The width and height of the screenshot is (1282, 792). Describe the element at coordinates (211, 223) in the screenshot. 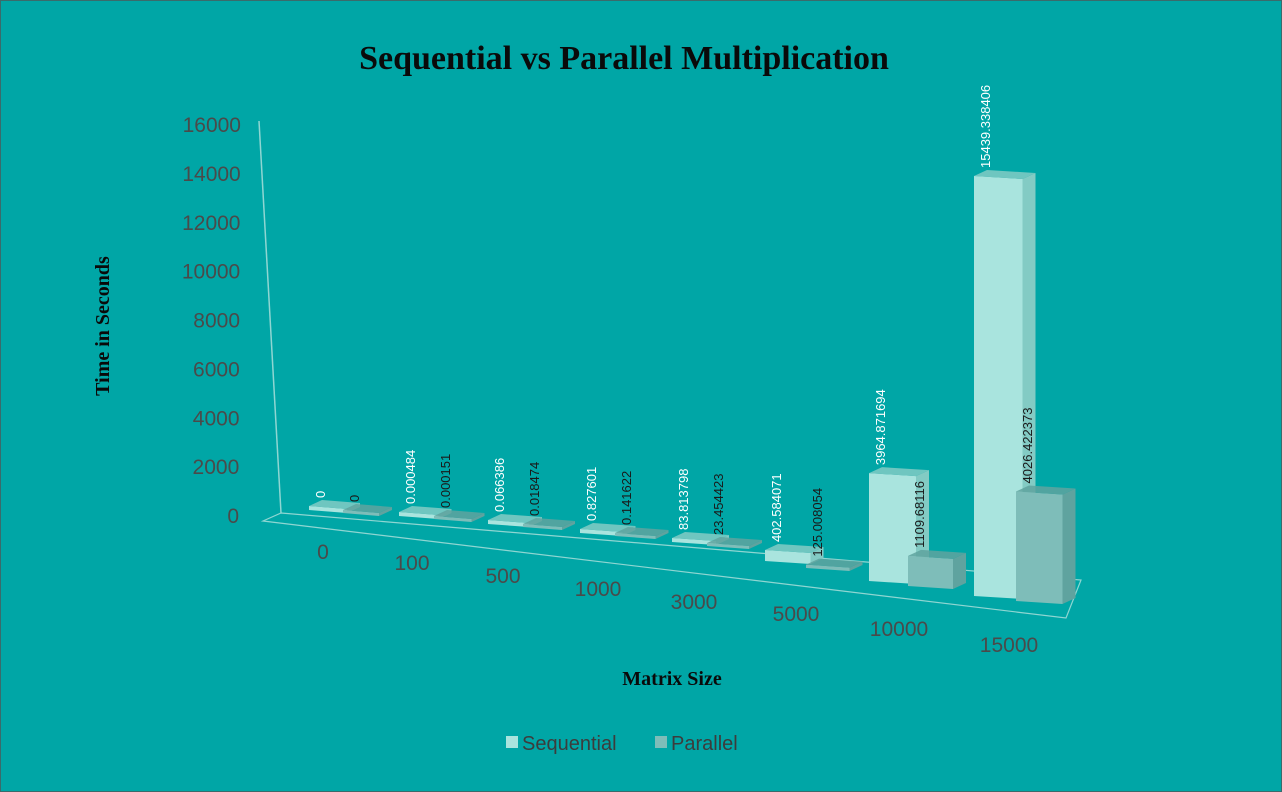

I see `y-tick-label: 12000` at that location.